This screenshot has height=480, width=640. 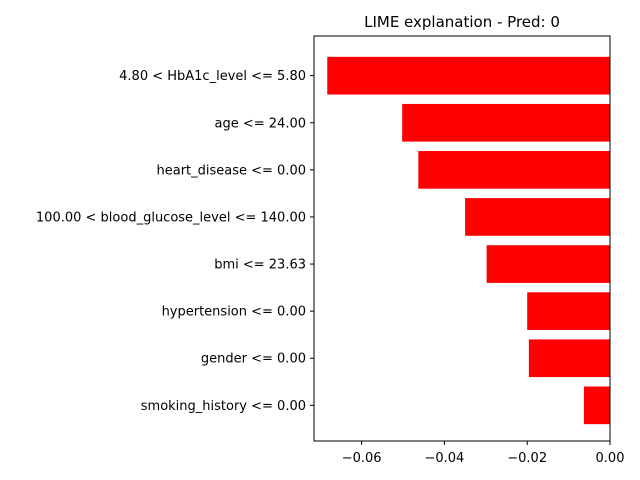 What do you see at coordinates (362, 458) in the screenshot?
I see `x-tick-label: −0.06` at bounding box center [362, 458].